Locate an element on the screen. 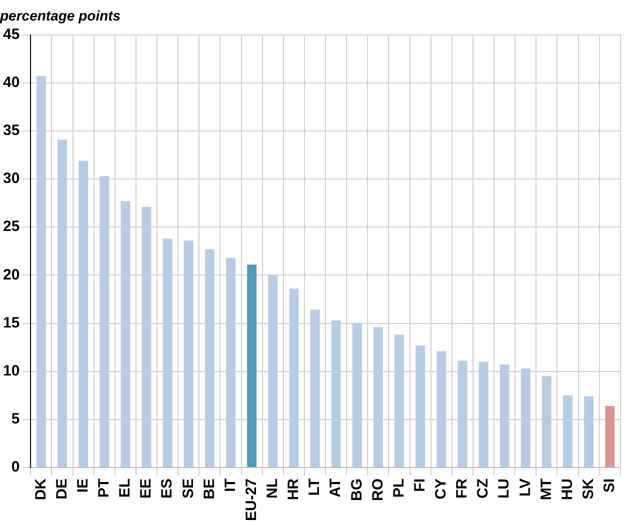 The width and height of the screenshot is (631, 524). y-tick-label: 30 is located at coordinates (11, 179).